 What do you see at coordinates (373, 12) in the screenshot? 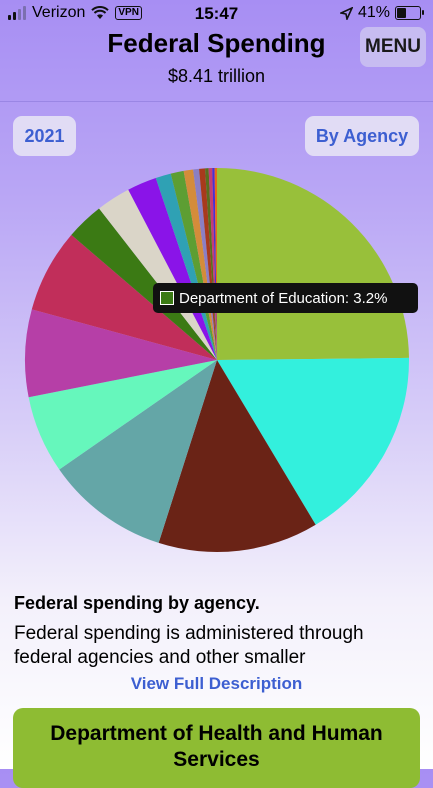
I see `battery-percent: 41%` at bounding box center [373, 12].